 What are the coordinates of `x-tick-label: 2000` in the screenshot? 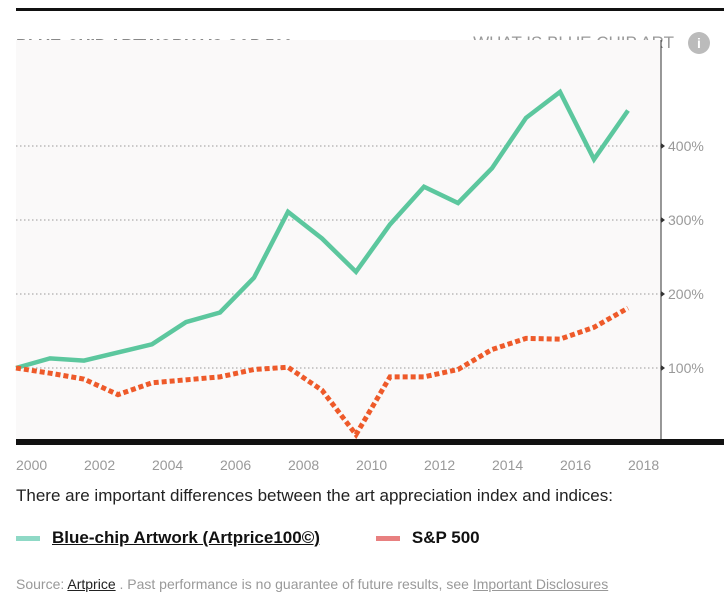 It's located at (31, 465).